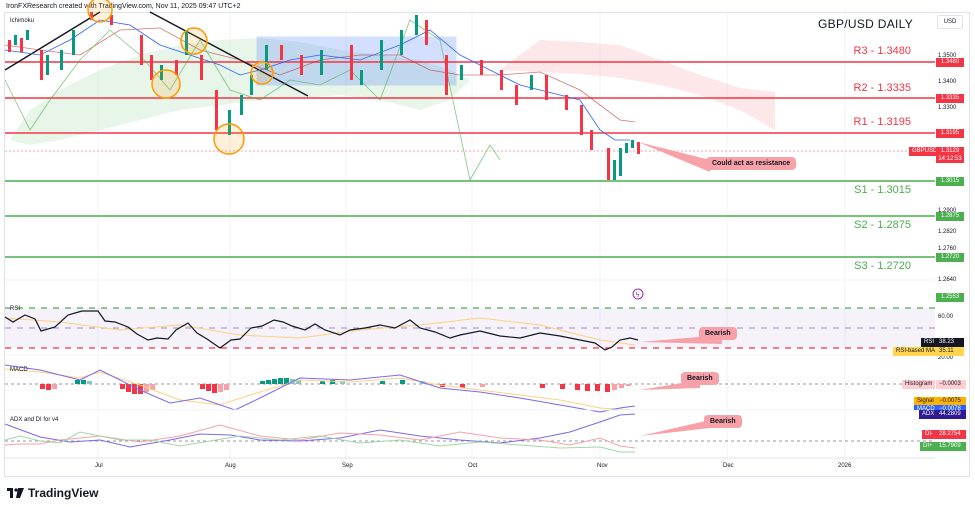  What do you see at coordinates (951, 407) in the screenshot?
I see `macd-value-tag: −0.0078` at bounding box center [951, 407].